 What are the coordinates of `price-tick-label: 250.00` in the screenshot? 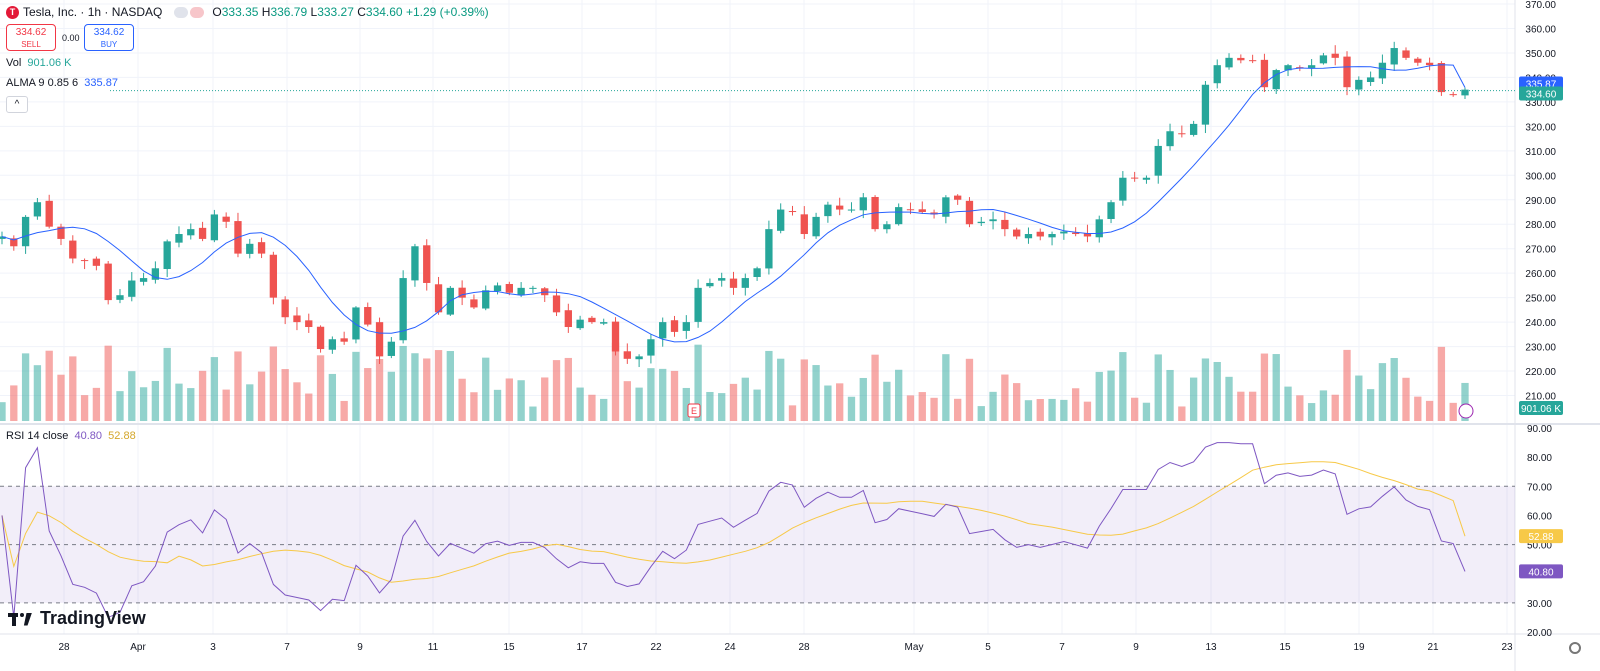 It's located at (1540, 299).